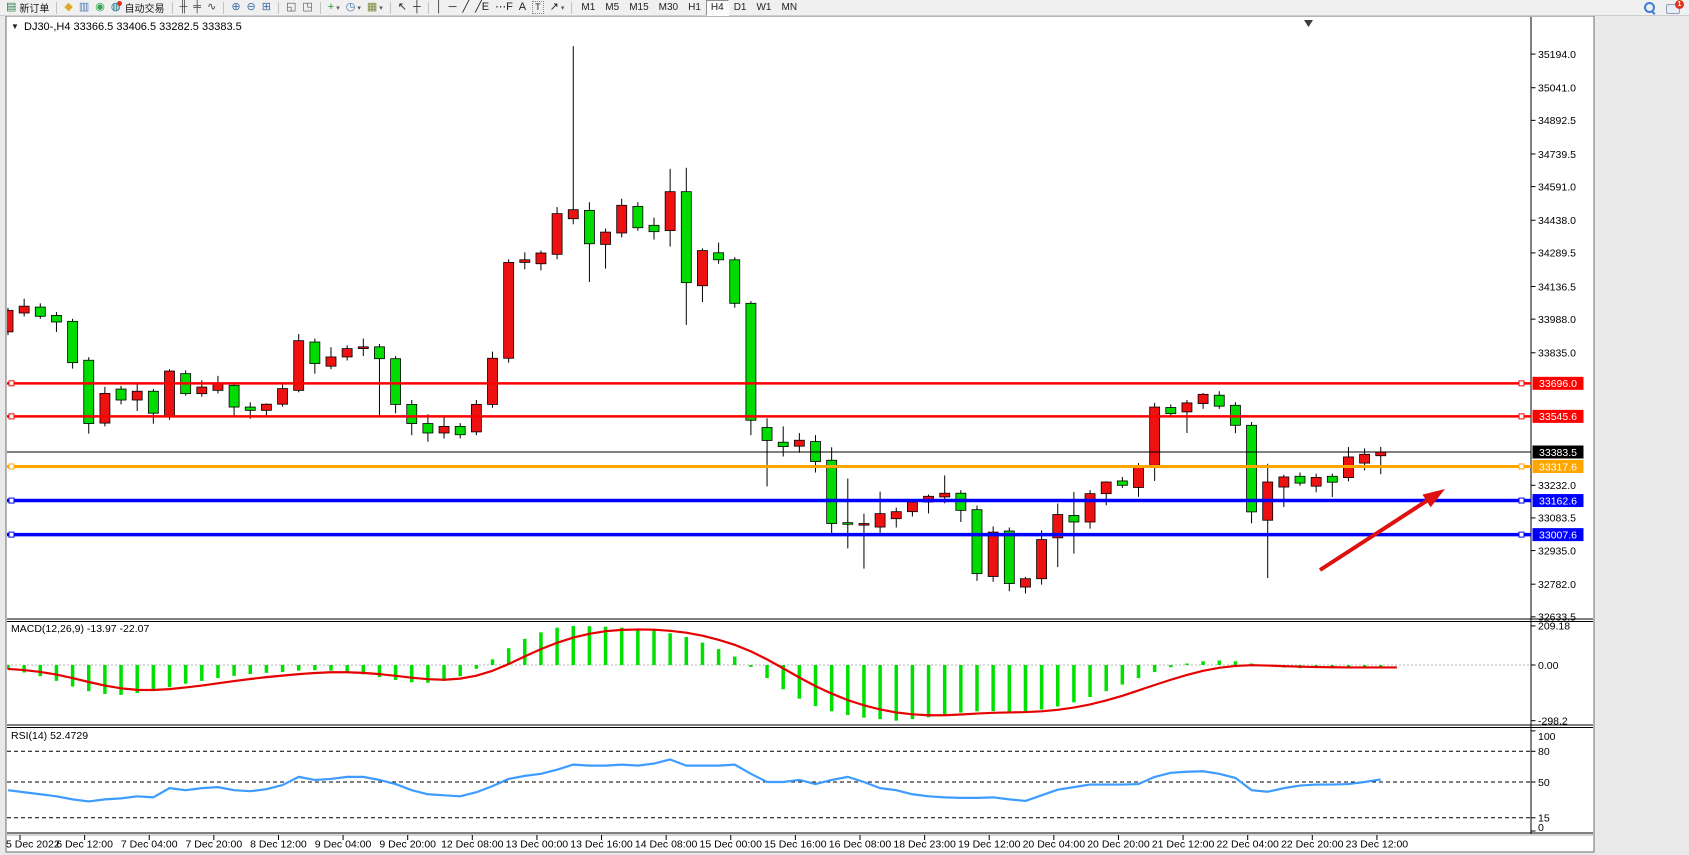  Describe the element at coordinates (538, 7) in the screenshot. I see `text-label-button: T` at that location.